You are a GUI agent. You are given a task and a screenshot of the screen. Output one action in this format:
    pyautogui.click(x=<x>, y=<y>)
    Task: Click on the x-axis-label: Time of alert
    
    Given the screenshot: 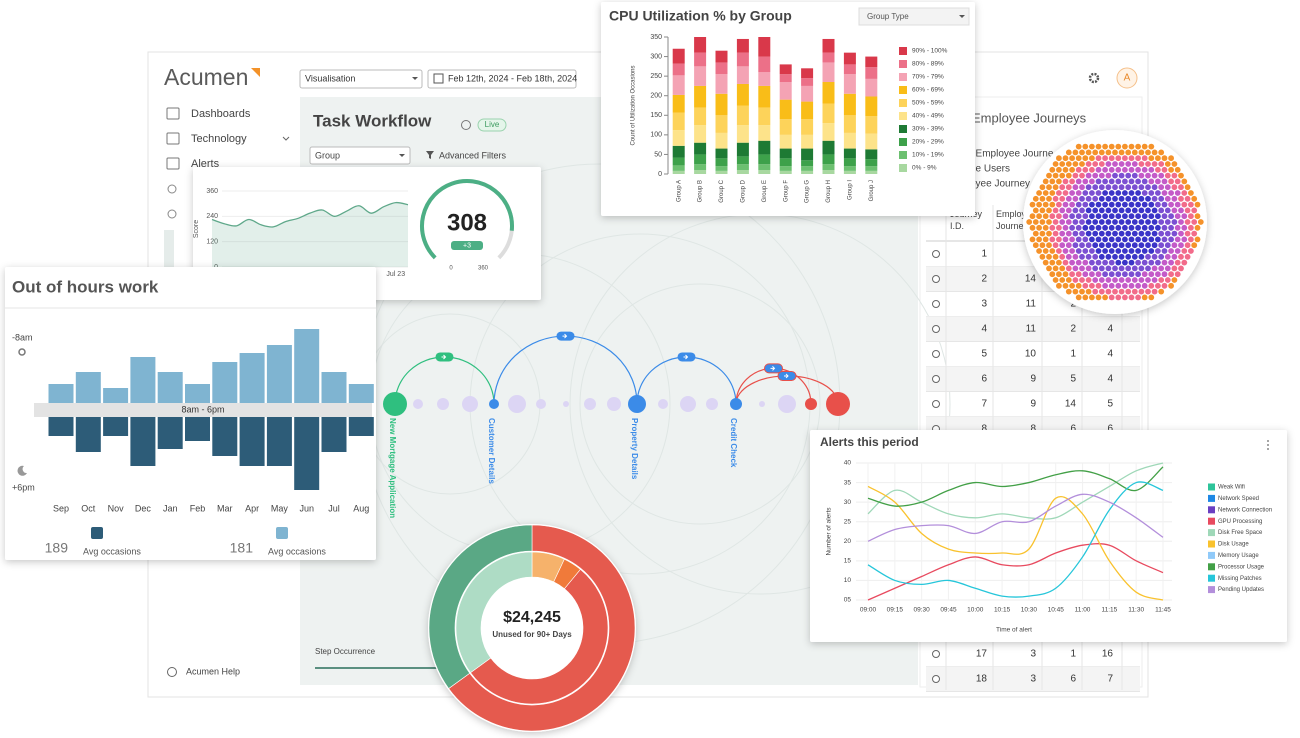 What is the action you would take?
    pyautogui.click(x=1014, y=630)
    